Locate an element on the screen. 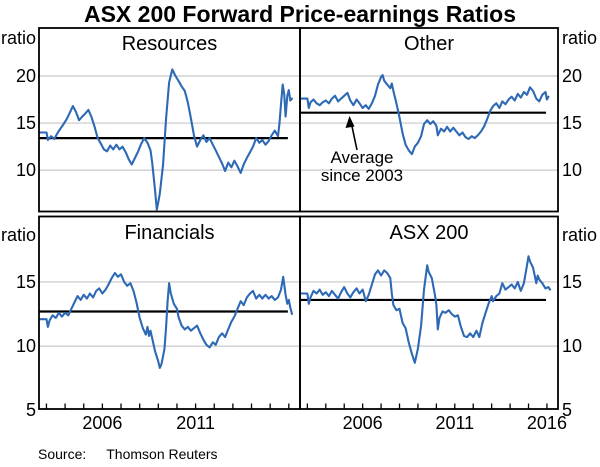 This screenshot has width=600, height=467. y-tick-label-bottom-right-15: 15 is located at coordinates (572, 281).